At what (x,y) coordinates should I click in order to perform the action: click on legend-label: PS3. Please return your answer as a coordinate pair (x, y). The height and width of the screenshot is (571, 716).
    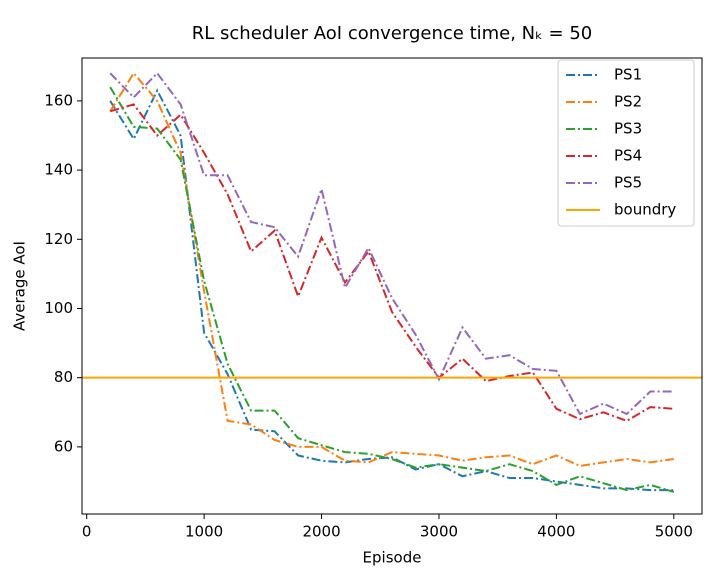
    Looking at the image, I should click on (628, 129).